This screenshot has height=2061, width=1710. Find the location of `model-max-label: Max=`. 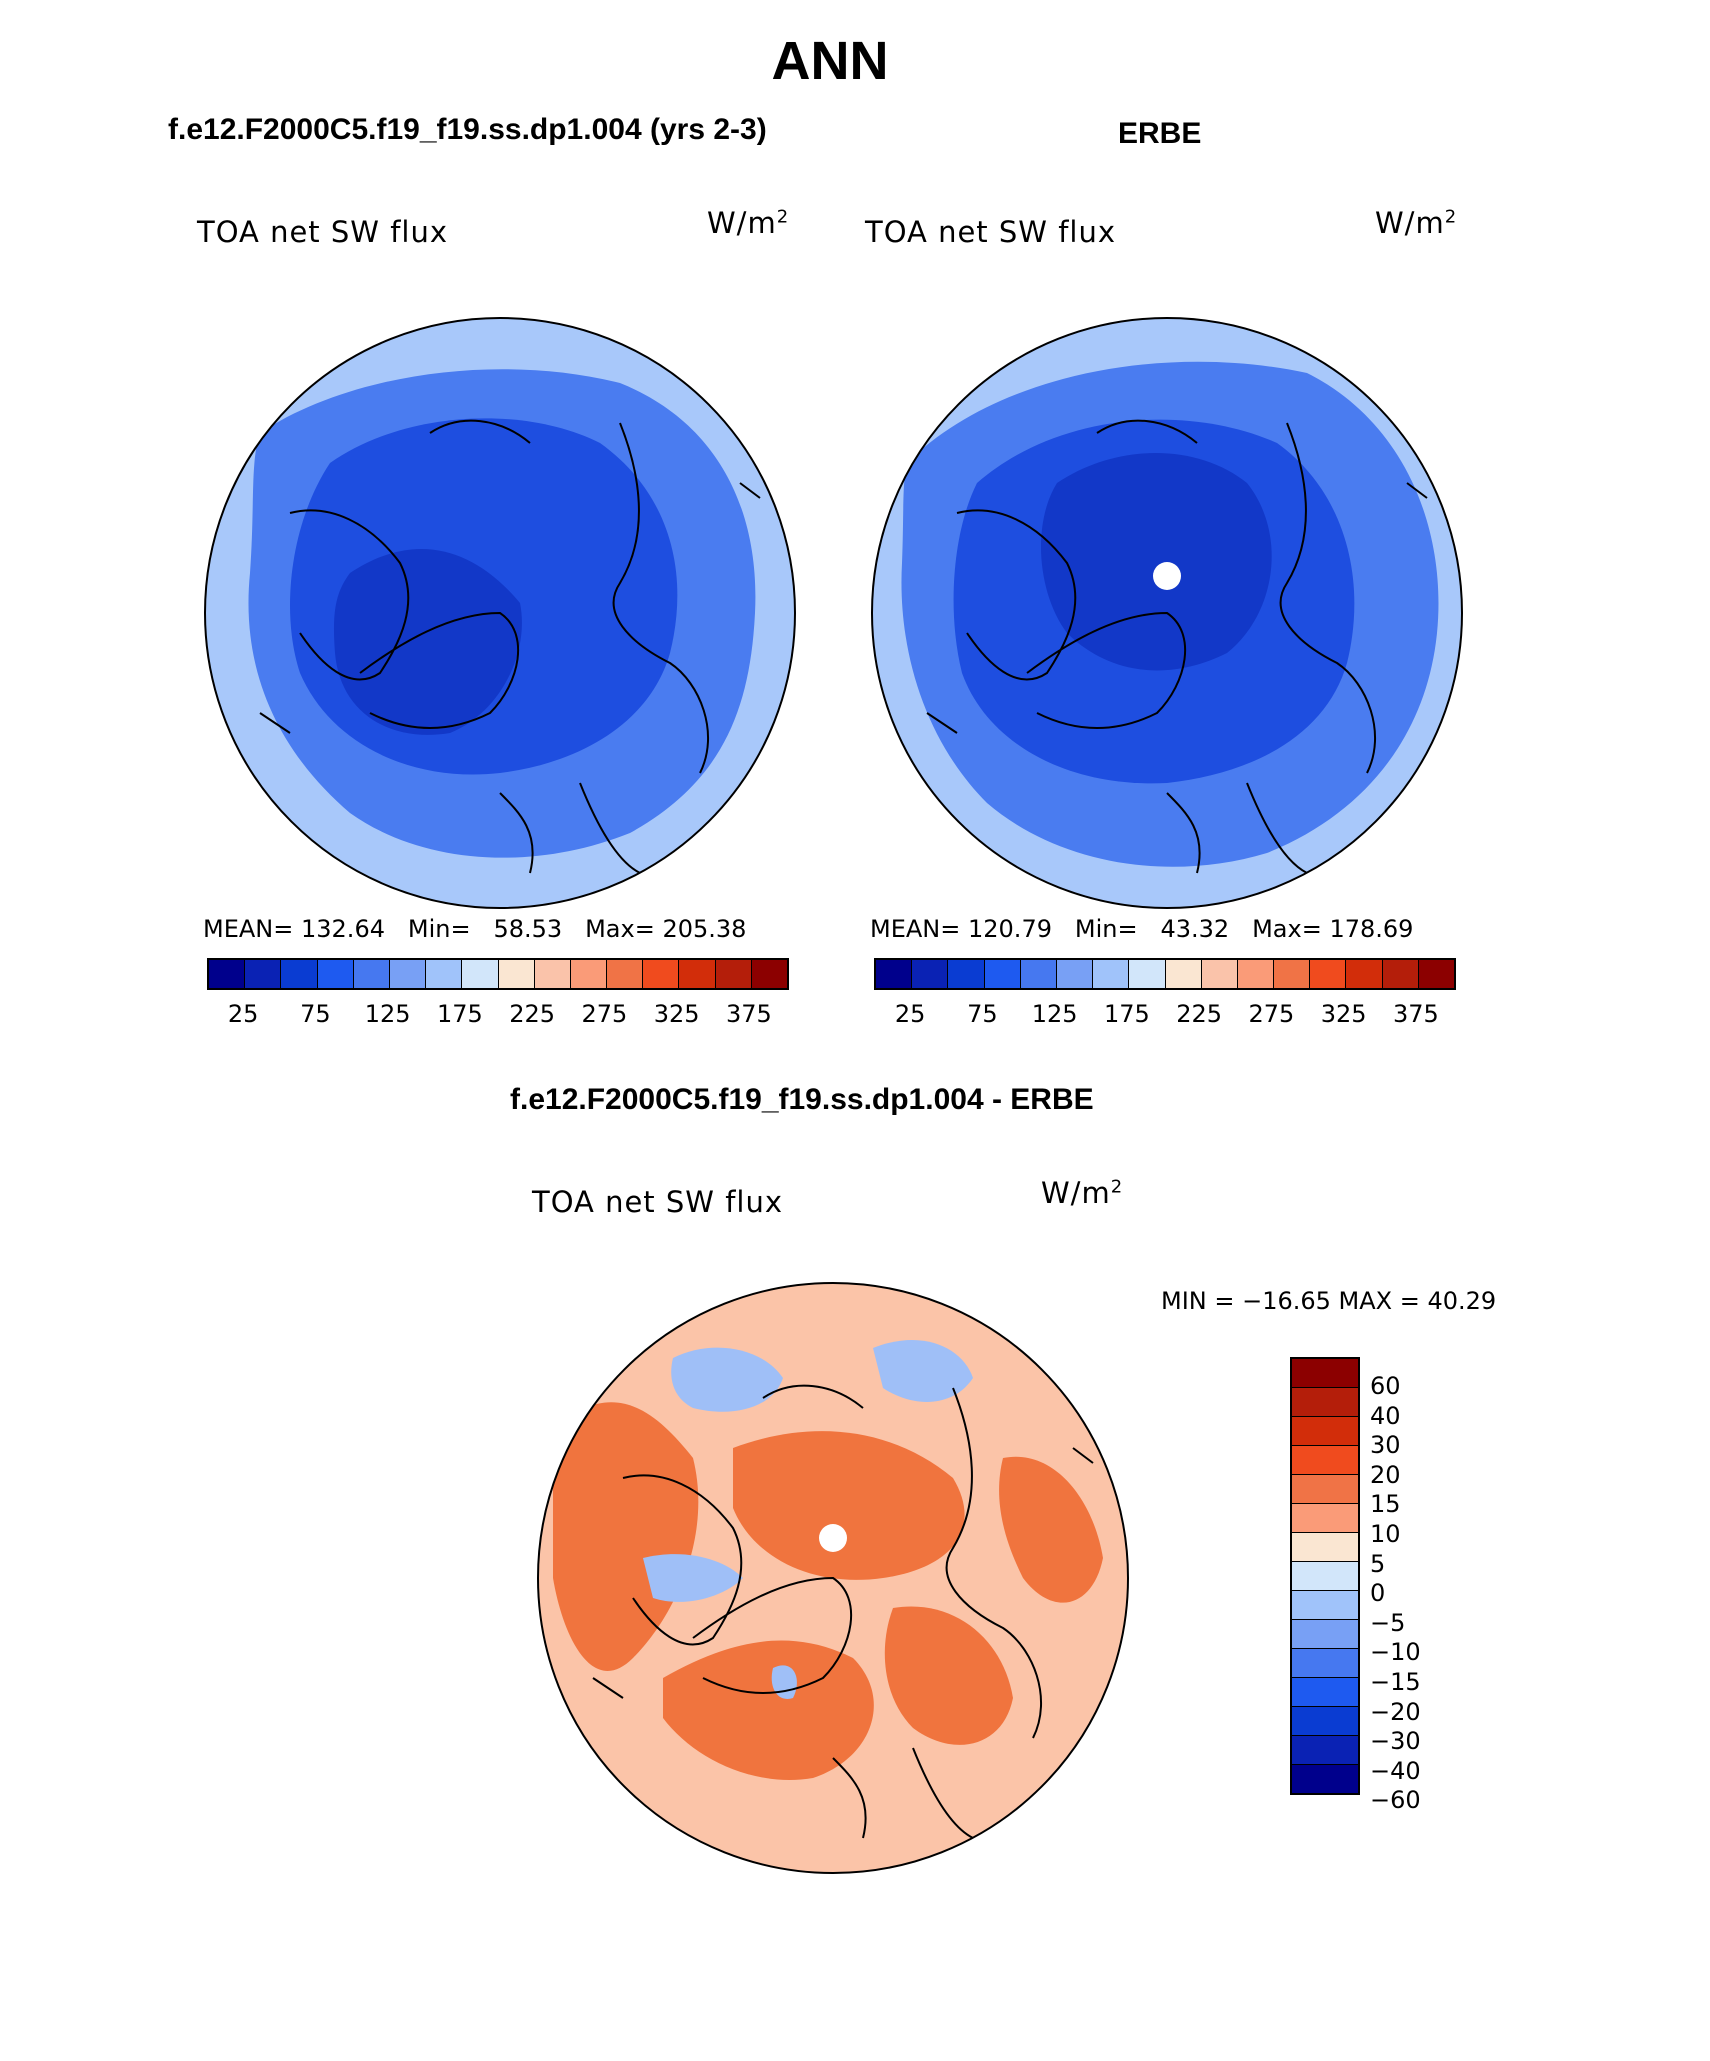

model-max-label: Max= is located at coordinates (620, 929).